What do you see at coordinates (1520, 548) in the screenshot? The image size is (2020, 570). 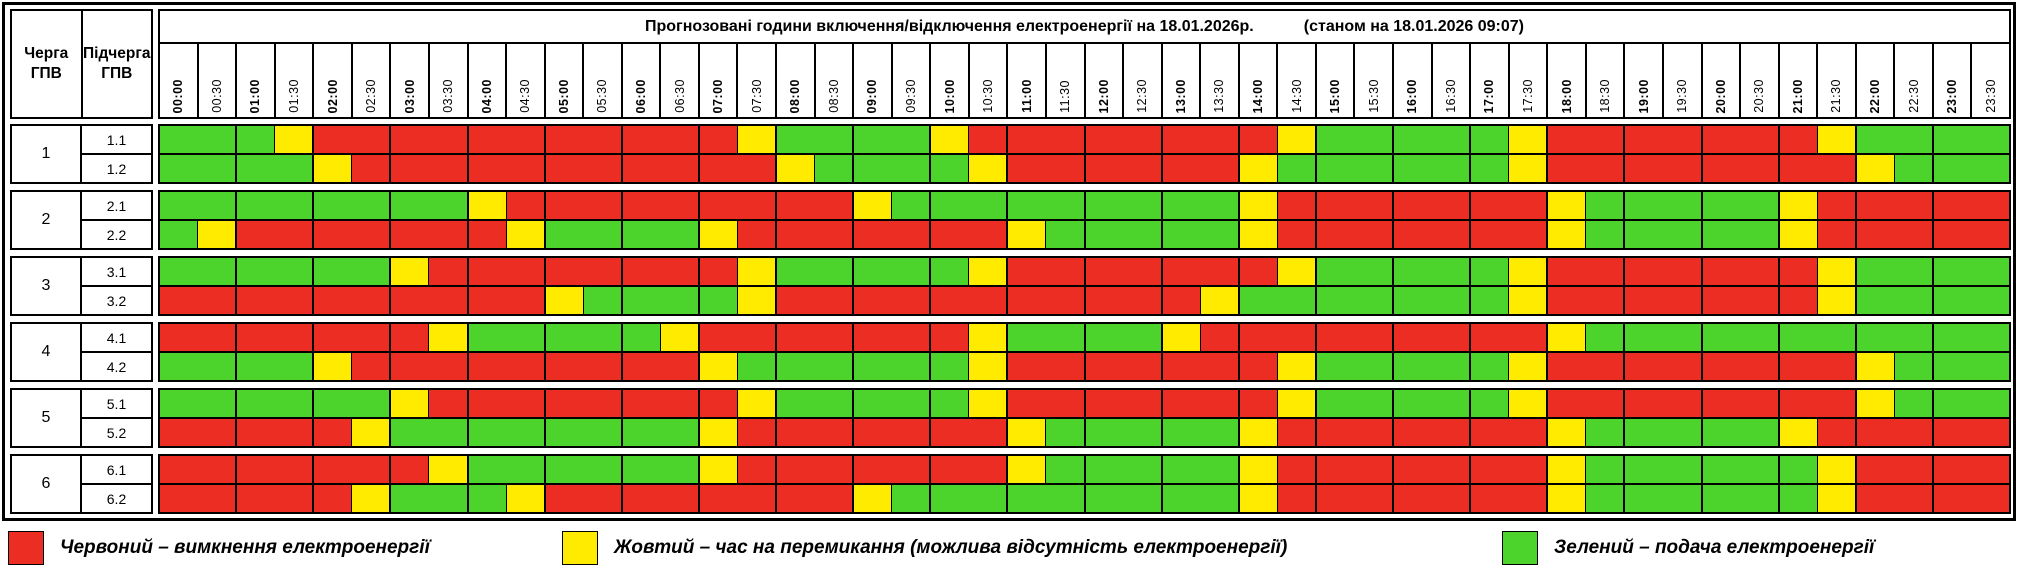 I see `legend-swatch-green_on` at bounding box center [1520, 548].